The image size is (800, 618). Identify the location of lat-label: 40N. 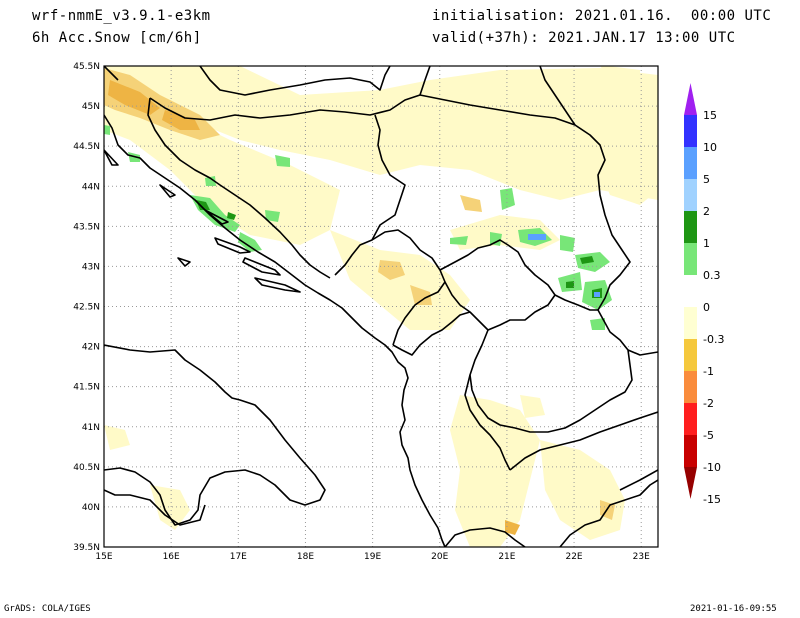
(91, 508).